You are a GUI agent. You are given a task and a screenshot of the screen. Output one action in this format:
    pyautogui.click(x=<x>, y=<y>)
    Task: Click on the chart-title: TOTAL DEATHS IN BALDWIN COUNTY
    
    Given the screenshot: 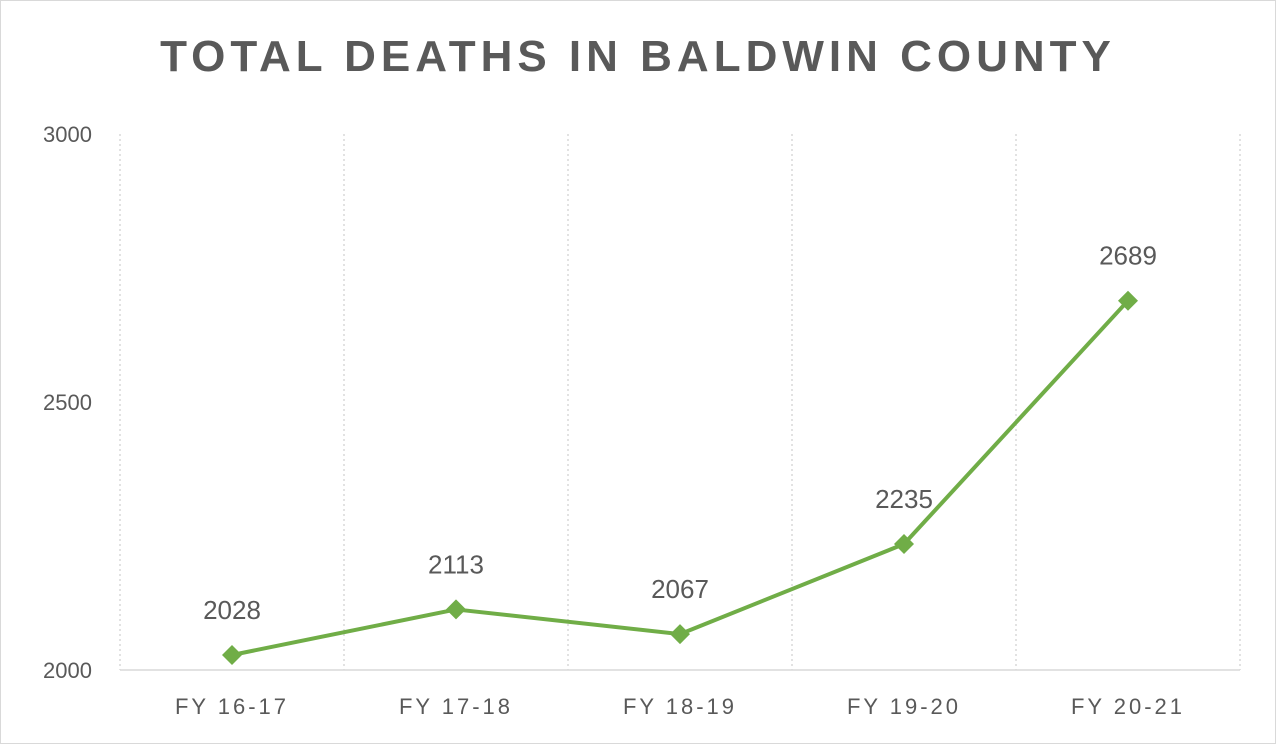 What is the action you would take?
    pyautogui.click(x=638, y=56)
    